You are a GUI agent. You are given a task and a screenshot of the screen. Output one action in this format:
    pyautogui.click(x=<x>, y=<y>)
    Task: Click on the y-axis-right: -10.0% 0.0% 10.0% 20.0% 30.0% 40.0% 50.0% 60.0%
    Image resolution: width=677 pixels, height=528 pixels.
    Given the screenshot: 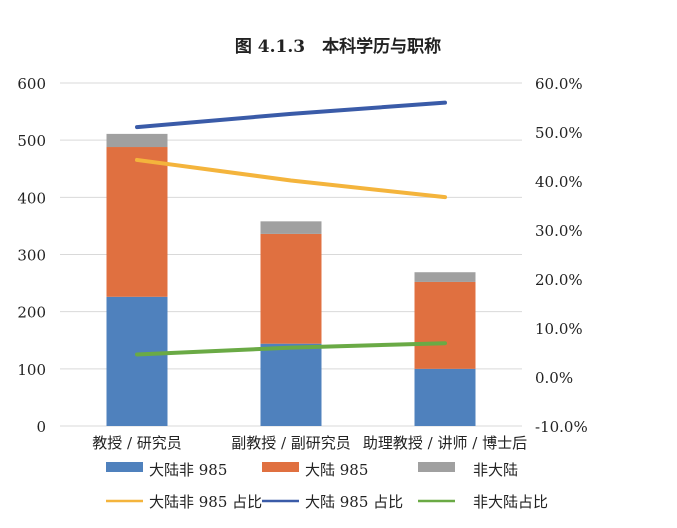 What is the action you would take?
    pyautogui.click(x=561, y=255)
    